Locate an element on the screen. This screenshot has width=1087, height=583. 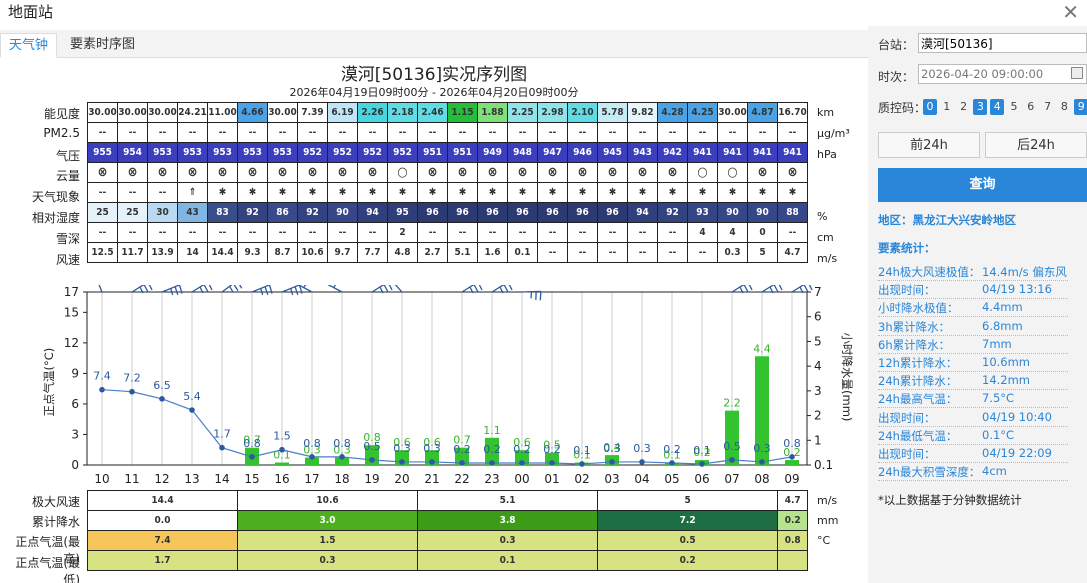
table-cell: 945 is located at coordinates (612, 152).